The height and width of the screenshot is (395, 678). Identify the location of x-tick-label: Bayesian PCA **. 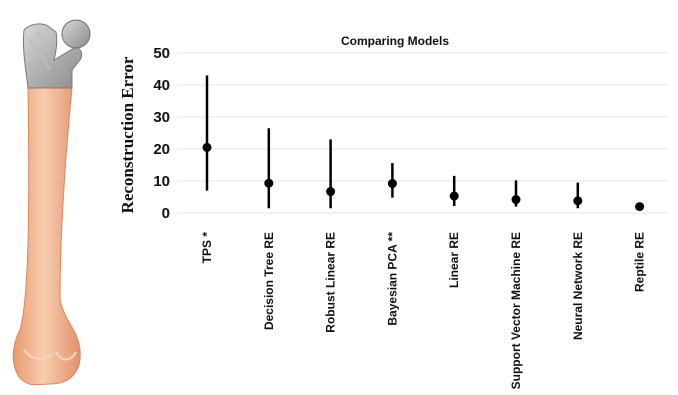
(392, 279).